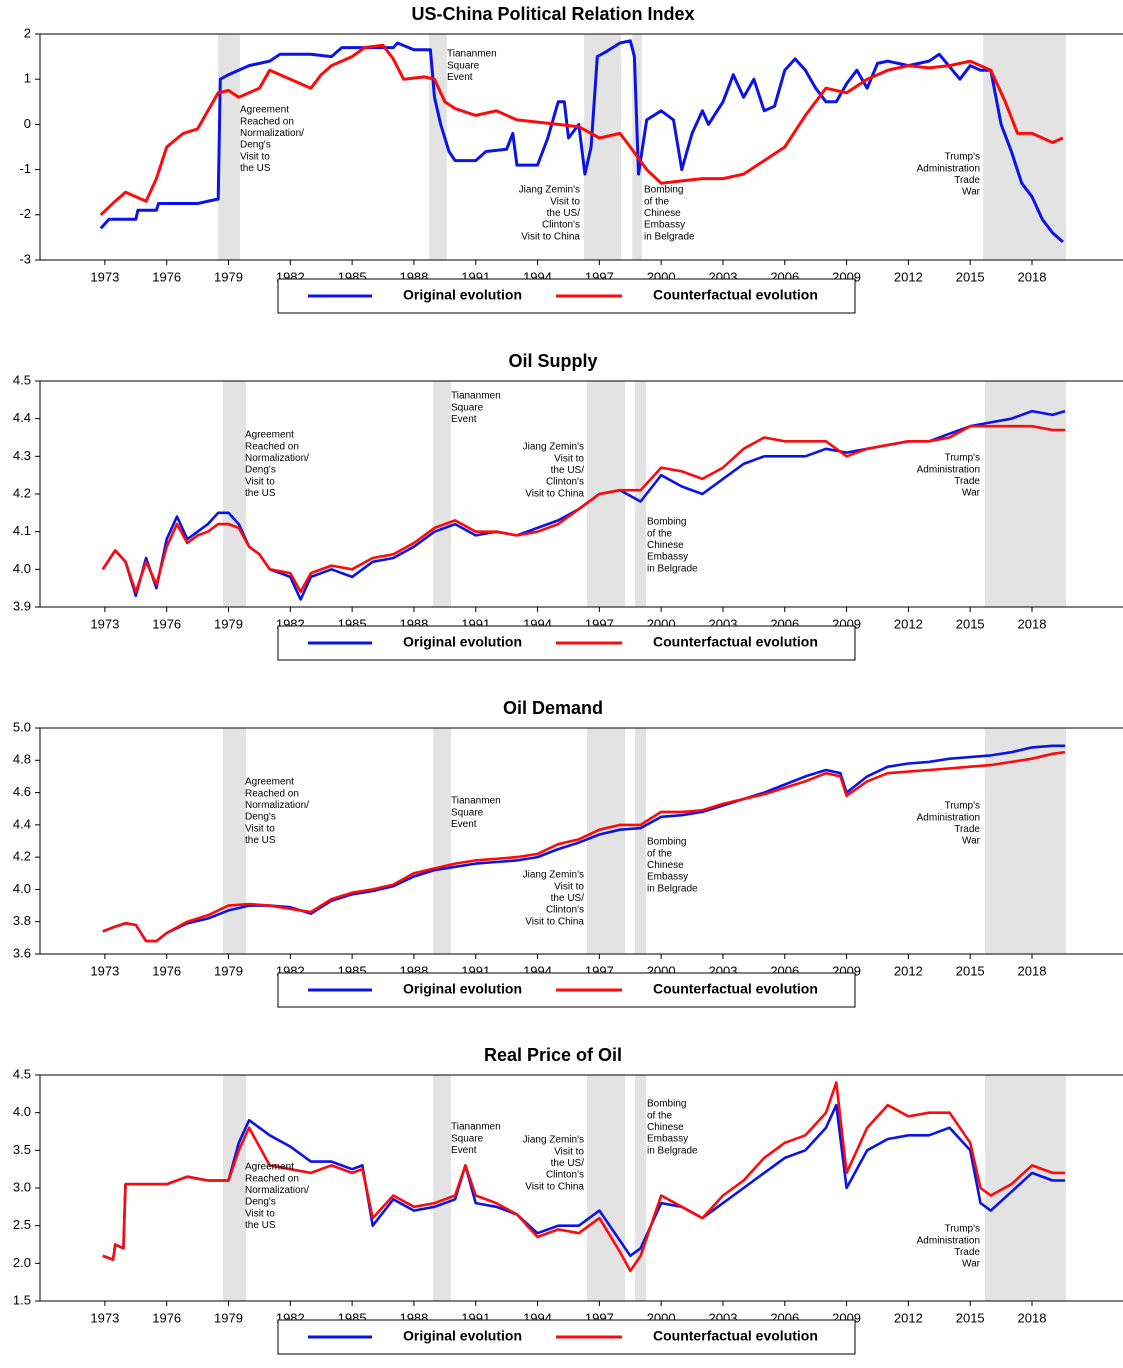 Image resolution: width=1123 pixels, height=1368 pixels. What do you see at coordinates (552, 361) in the screenshot?
I see `chart-title: Oil Supply` at bounding box center [552, 361].